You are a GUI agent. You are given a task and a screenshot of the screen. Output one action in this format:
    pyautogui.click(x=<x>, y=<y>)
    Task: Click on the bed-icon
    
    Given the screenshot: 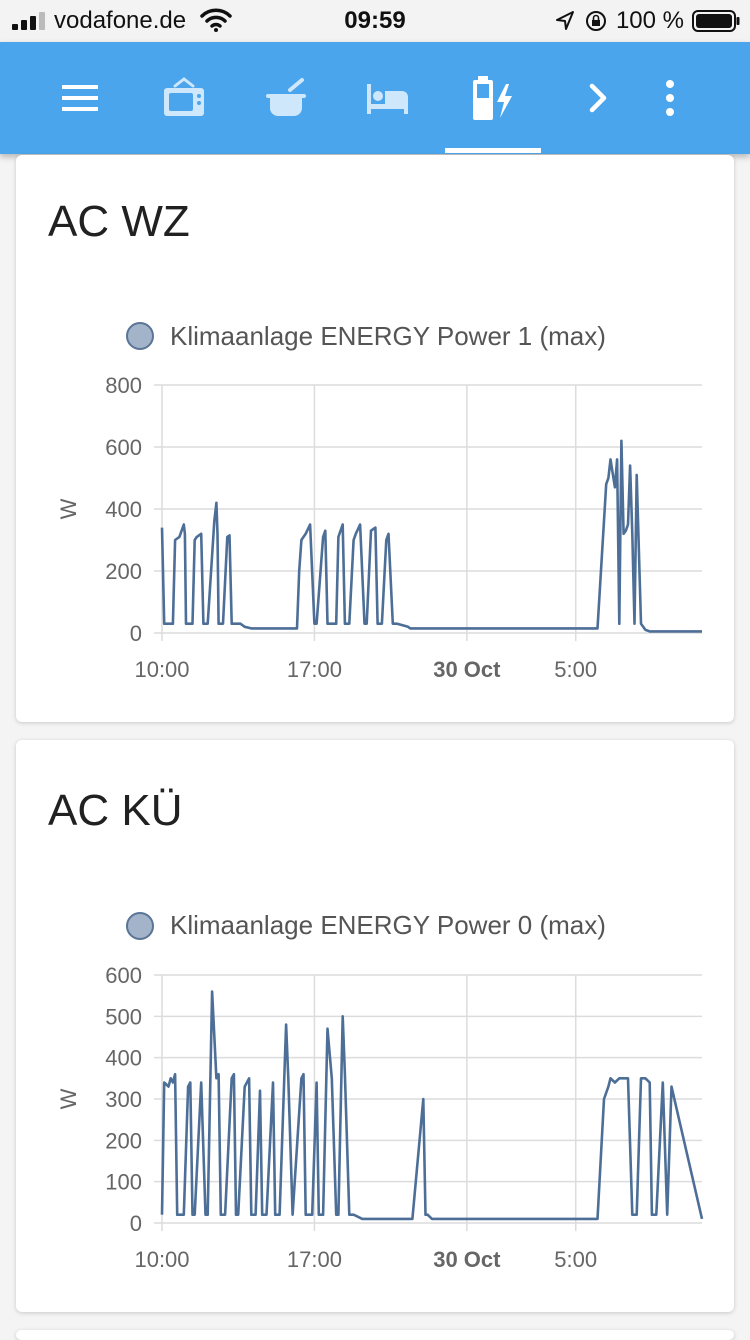 What is the action you would take?
    pyautogui.click(x=388, y=98)
    